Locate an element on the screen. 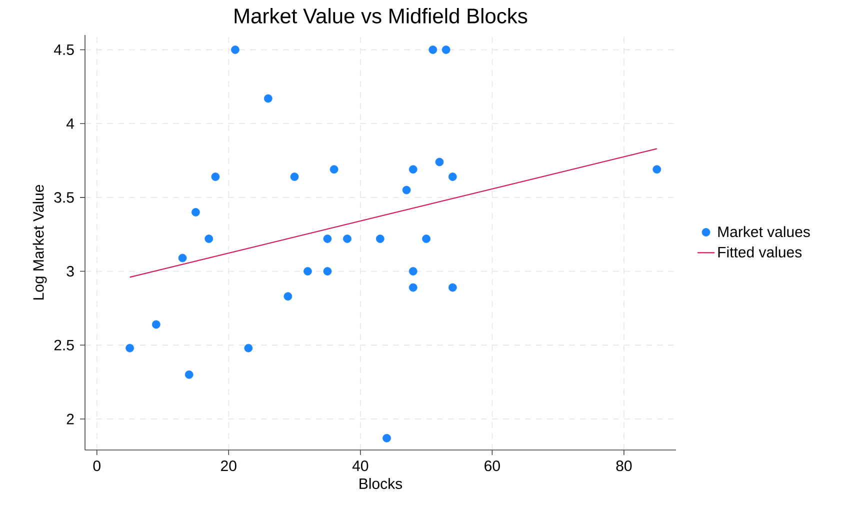 Image resolution: width=857 pixels, height=506 pixels. y-tick-label: 2 is located at coordinates (70, 419).